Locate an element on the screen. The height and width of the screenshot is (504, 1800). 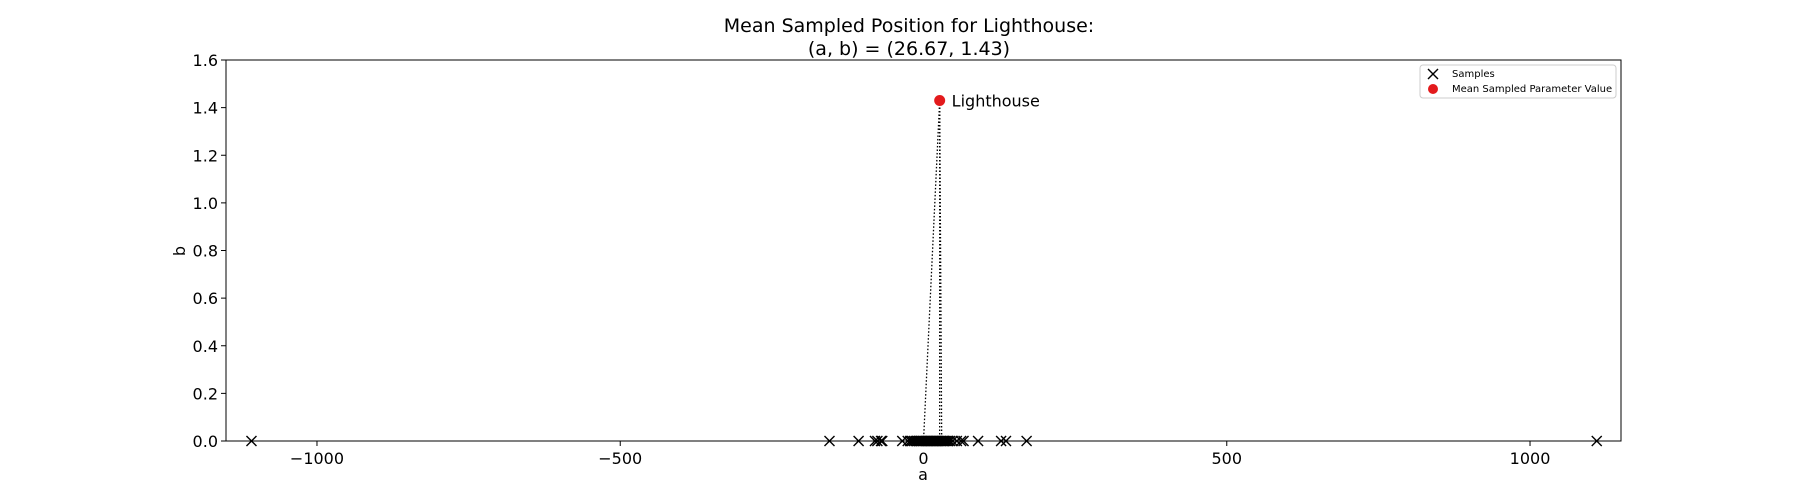
y-tick-label: 0.6 is located at coordinates (205, 298).